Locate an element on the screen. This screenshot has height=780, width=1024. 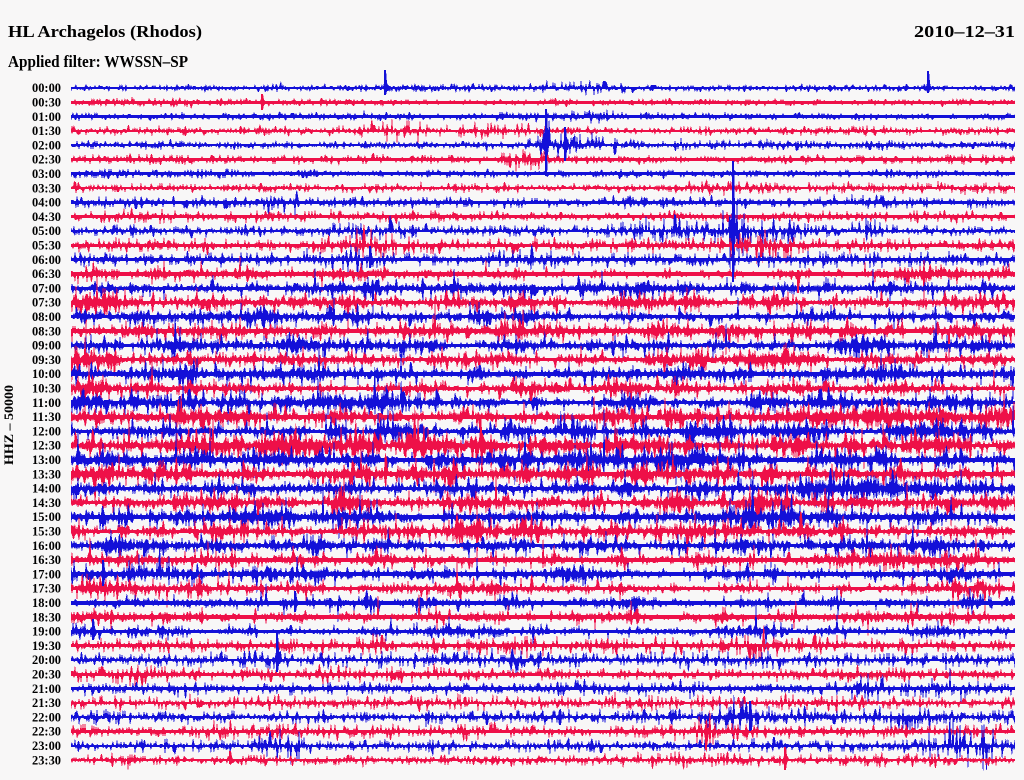
svg-text: 05:30 is located at coordinates (46, 246).